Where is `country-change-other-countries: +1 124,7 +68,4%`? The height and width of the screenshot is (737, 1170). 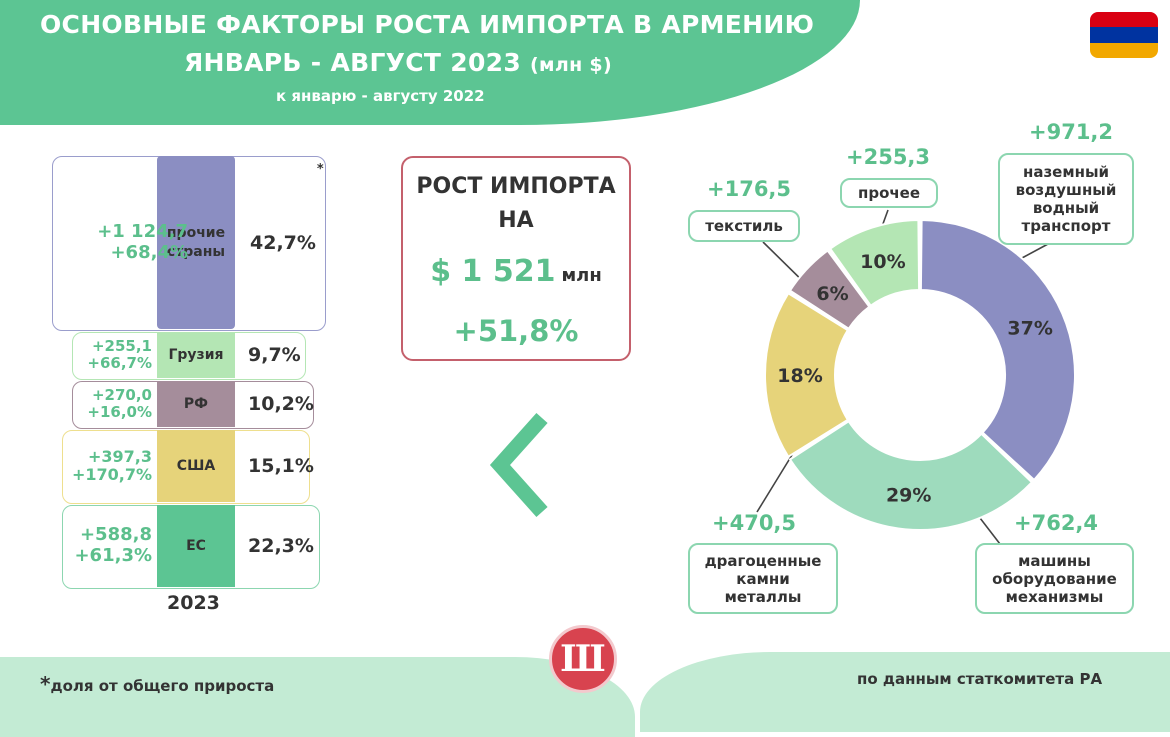
country-change-other-countries: +1 124,7 +68,4% is located at coordinates (120, 242).